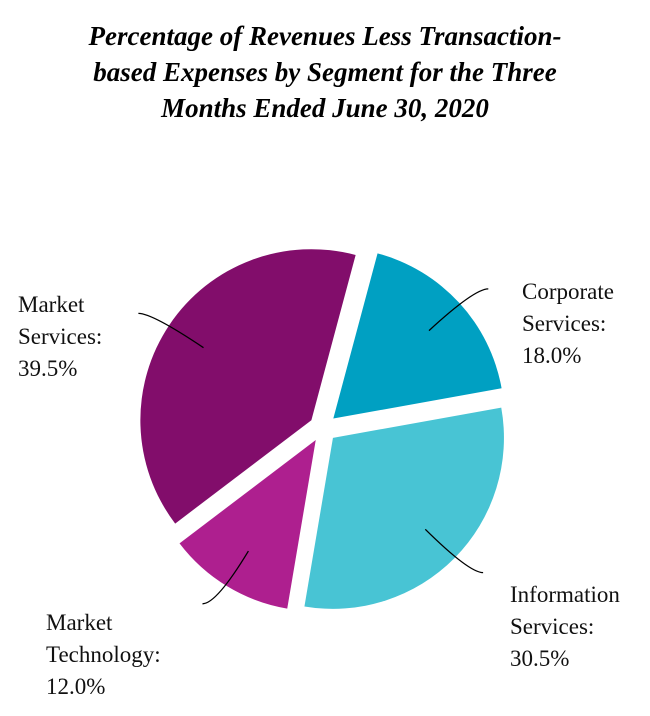 The image size is (650, 716). Describe the element at coordinates (60, 336) in the screenshot. I see `label-market-services-line-2: Services:` at that location.